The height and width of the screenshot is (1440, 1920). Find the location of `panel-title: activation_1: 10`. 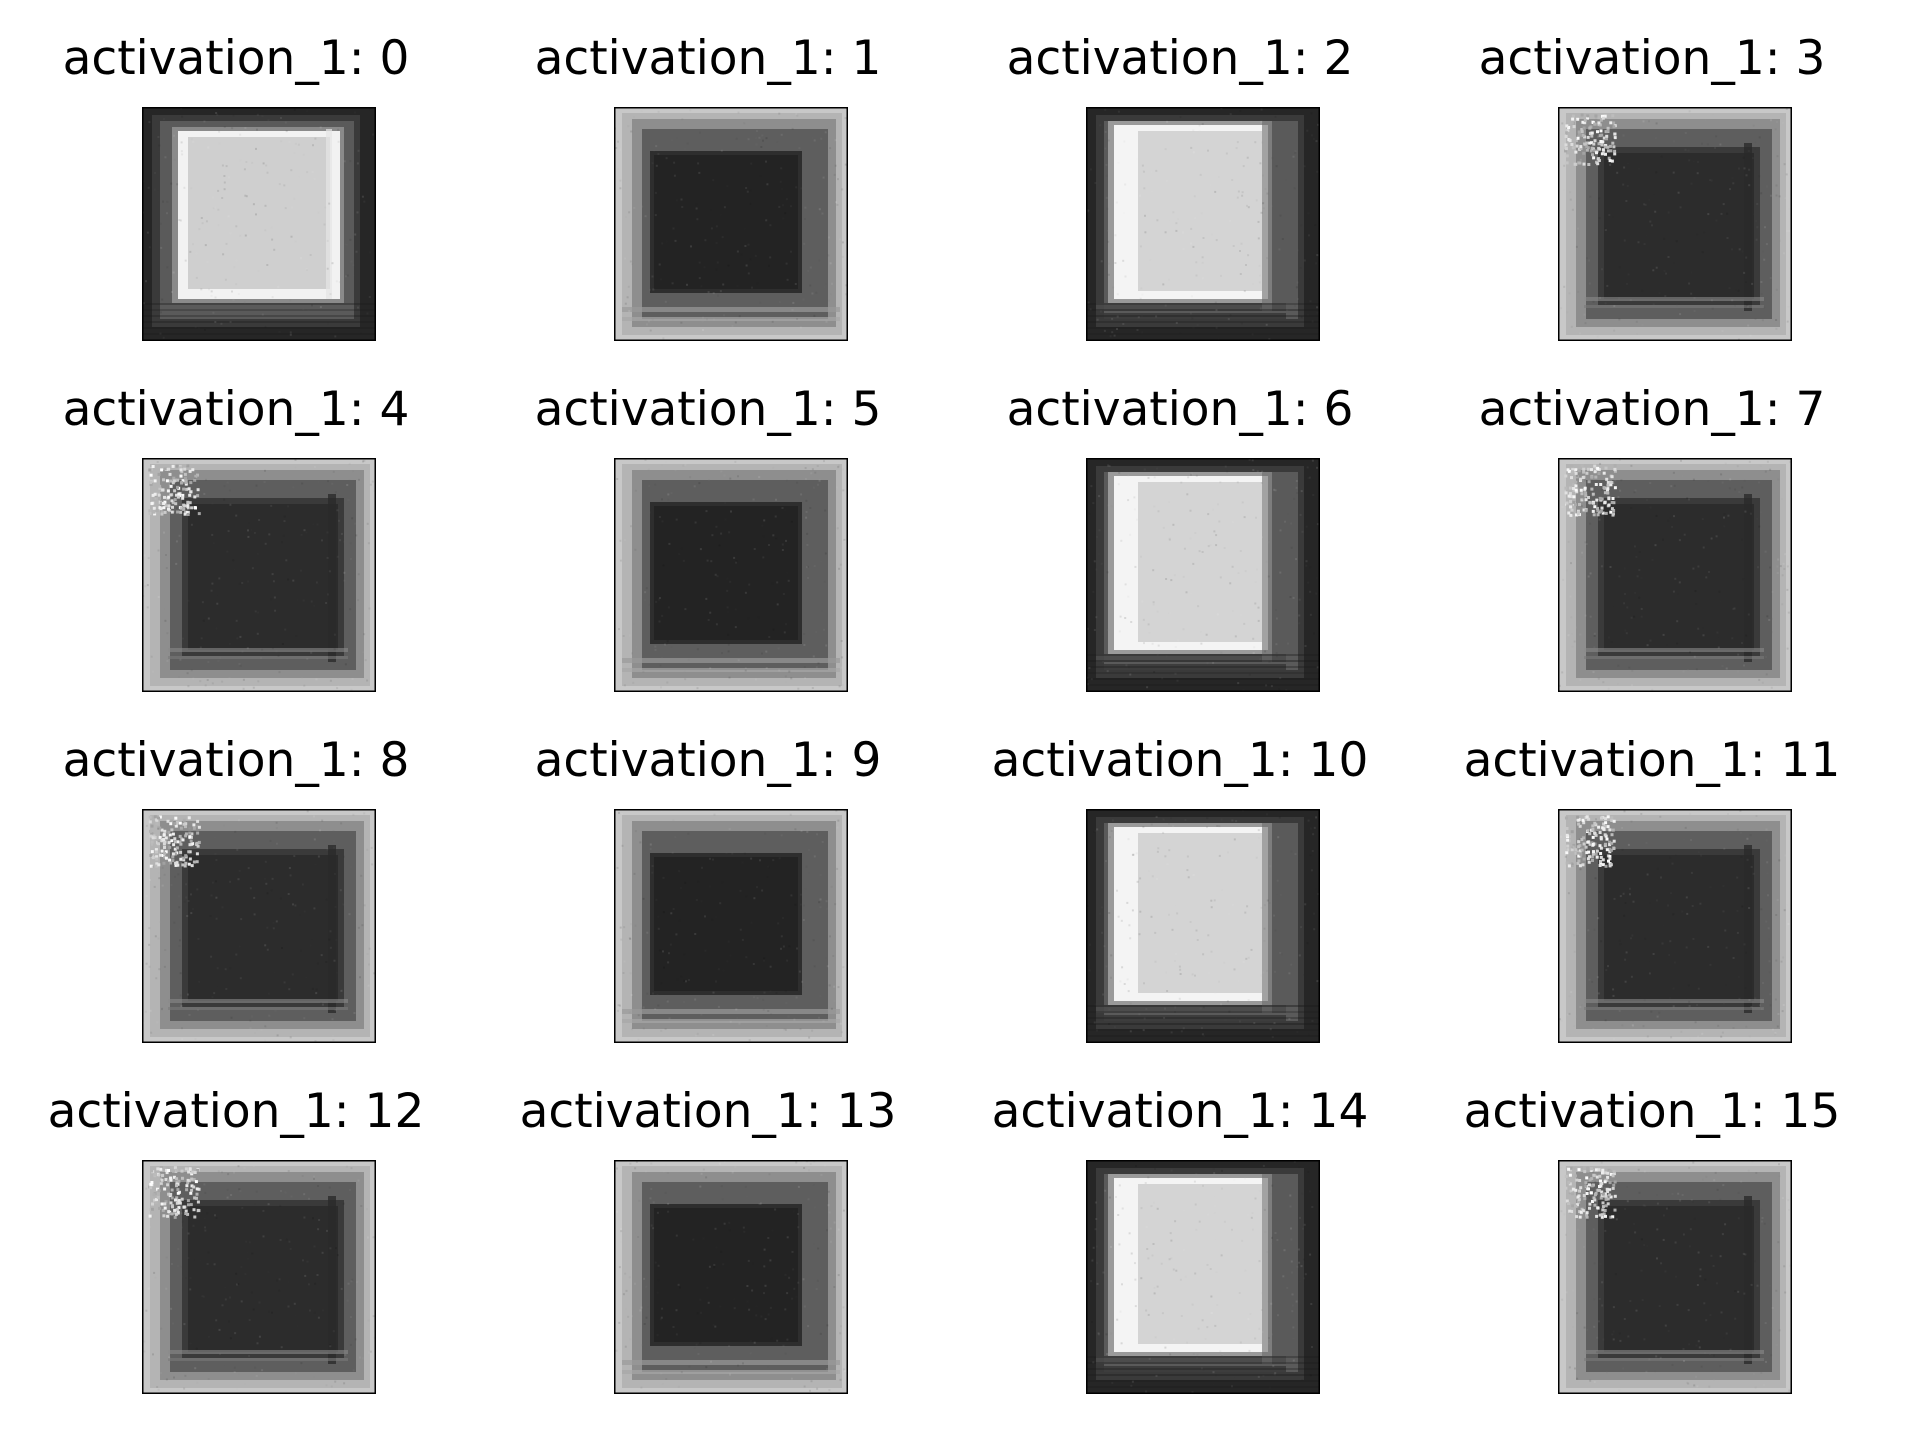

panel-title: activation_1: 10 is located at coordinates (1180, 760).